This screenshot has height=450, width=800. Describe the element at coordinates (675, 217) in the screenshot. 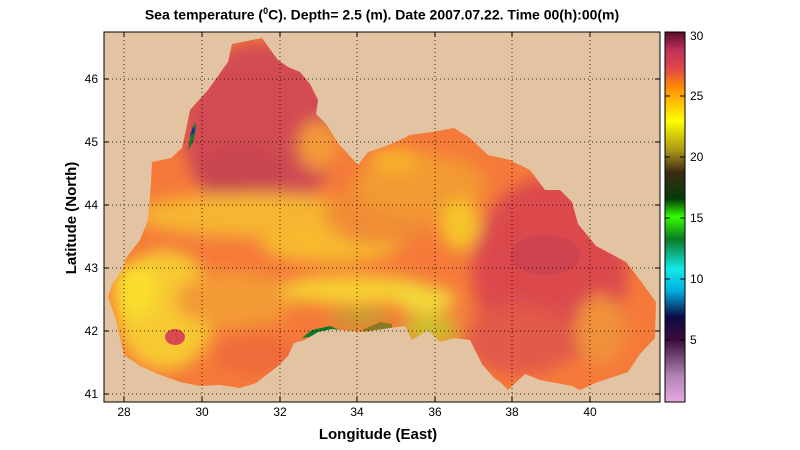

I see `colorbar-gradient` at that location.